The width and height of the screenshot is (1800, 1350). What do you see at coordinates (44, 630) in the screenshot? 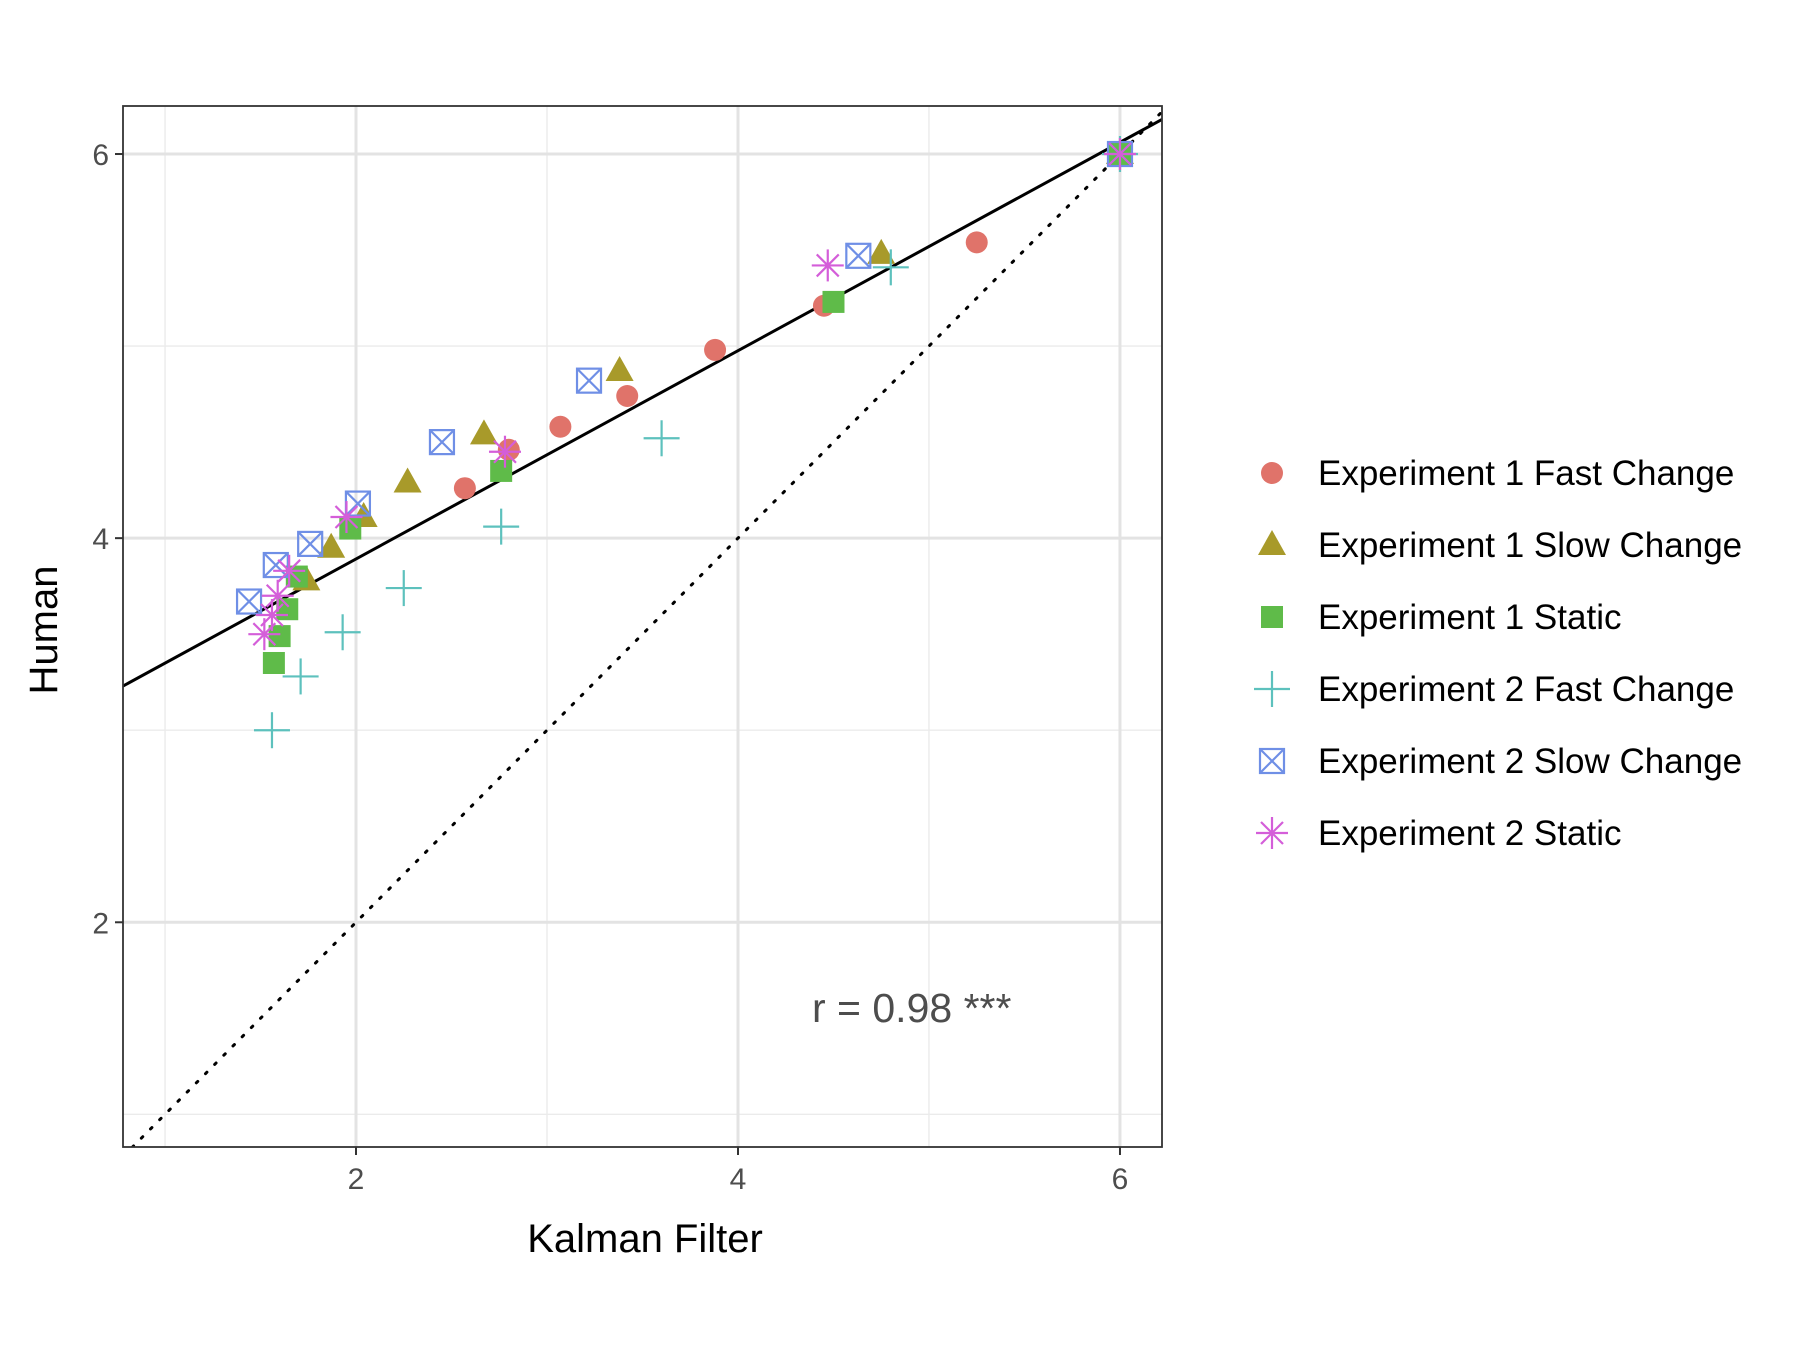
I see `y-axis-title: Human` at bounding box center [44, 630].